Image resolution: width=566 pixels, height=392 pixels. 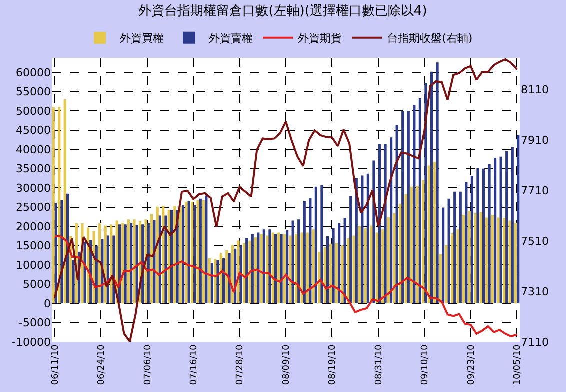 What do you see at coordinates (33, 73) in the screenshot?
I see `y-tick-label: 60000` at bounding box center [33, 73].